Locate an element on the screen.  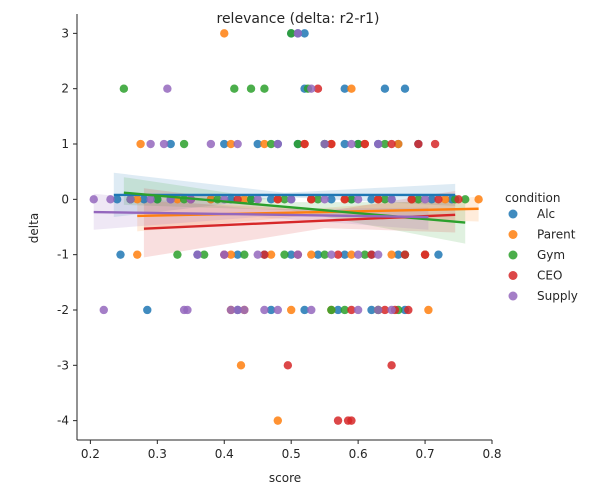
fit-line-supply is located at coordinates (261, 214).